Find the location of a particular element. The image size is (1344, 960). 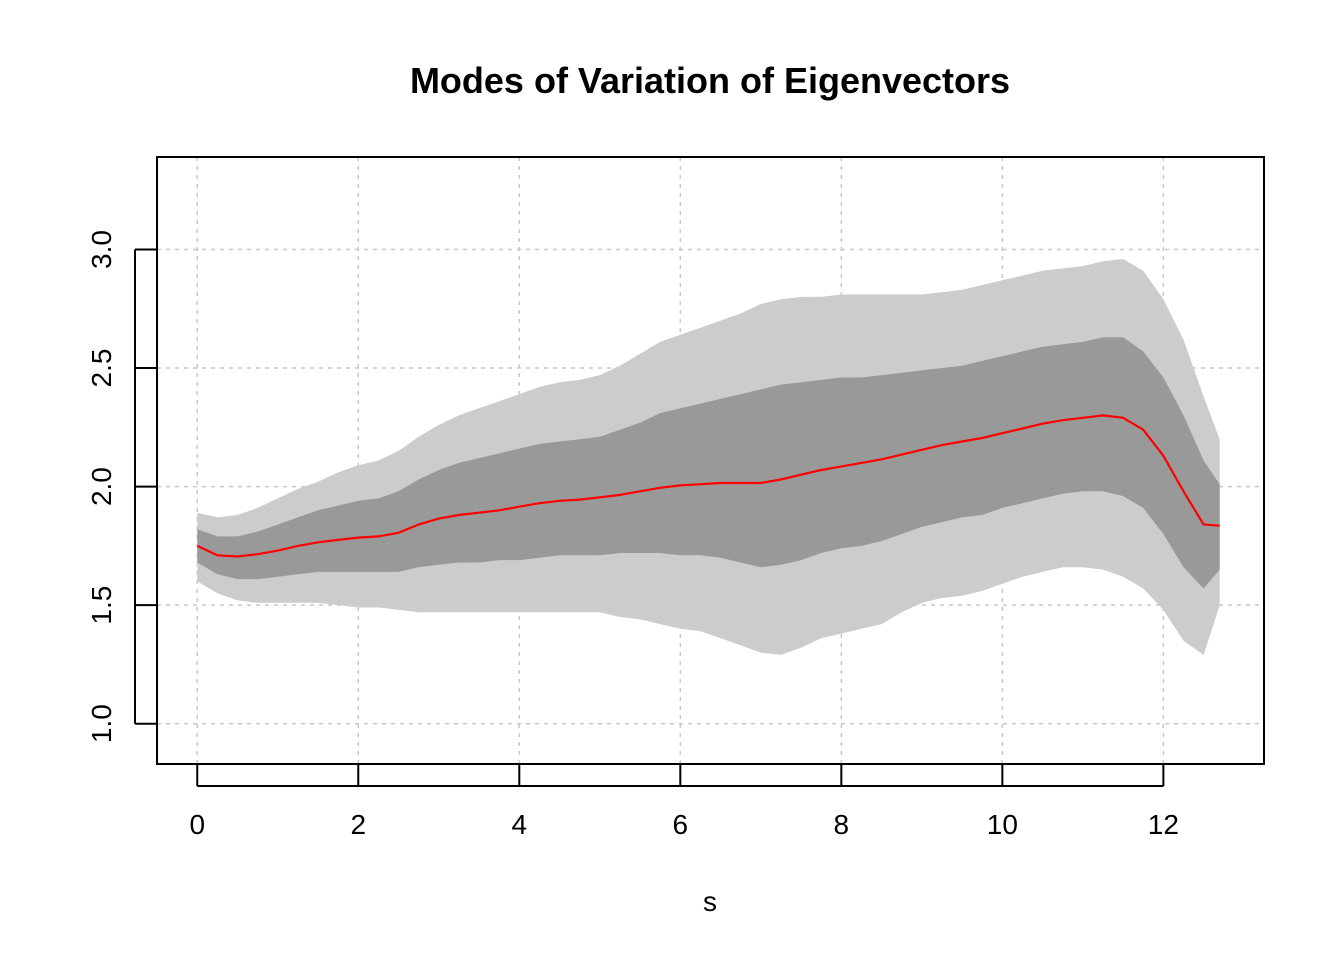

y-tick-label: 1.0 is located at coordinates (101, 723).